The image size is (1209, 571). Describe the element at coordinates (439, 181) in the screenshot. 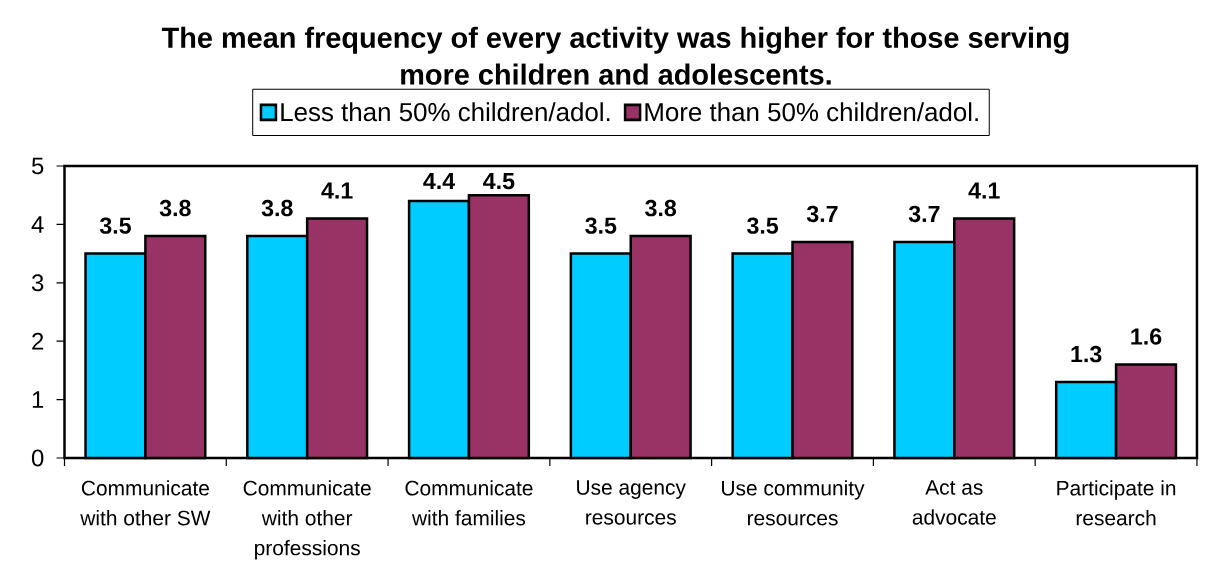

I see `data-label: 4.4` at that location.